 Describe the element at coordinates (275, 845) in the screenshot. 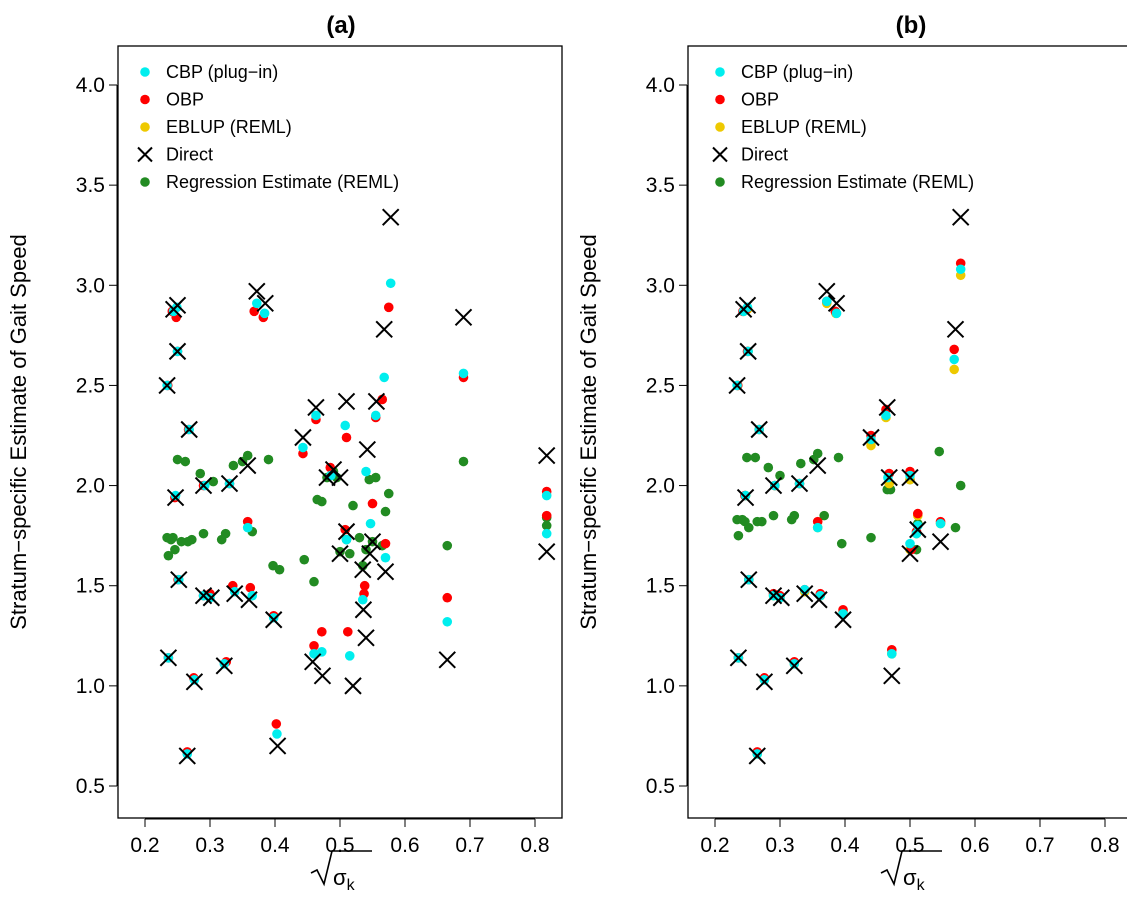

I see `x-tick-label: 0.4` at that location.